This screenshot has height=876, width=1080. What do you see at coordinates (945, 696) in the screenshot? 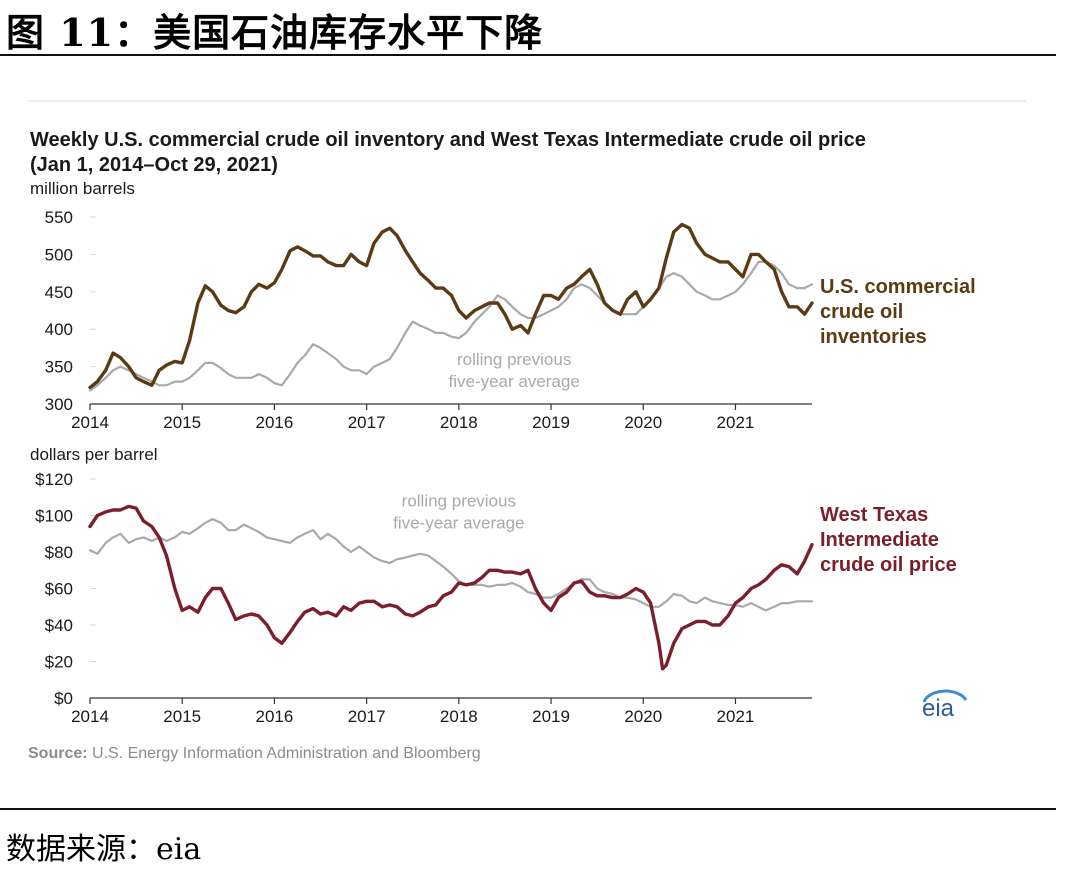
I see `eia-logo-arc` at bounding box center [945, 696].